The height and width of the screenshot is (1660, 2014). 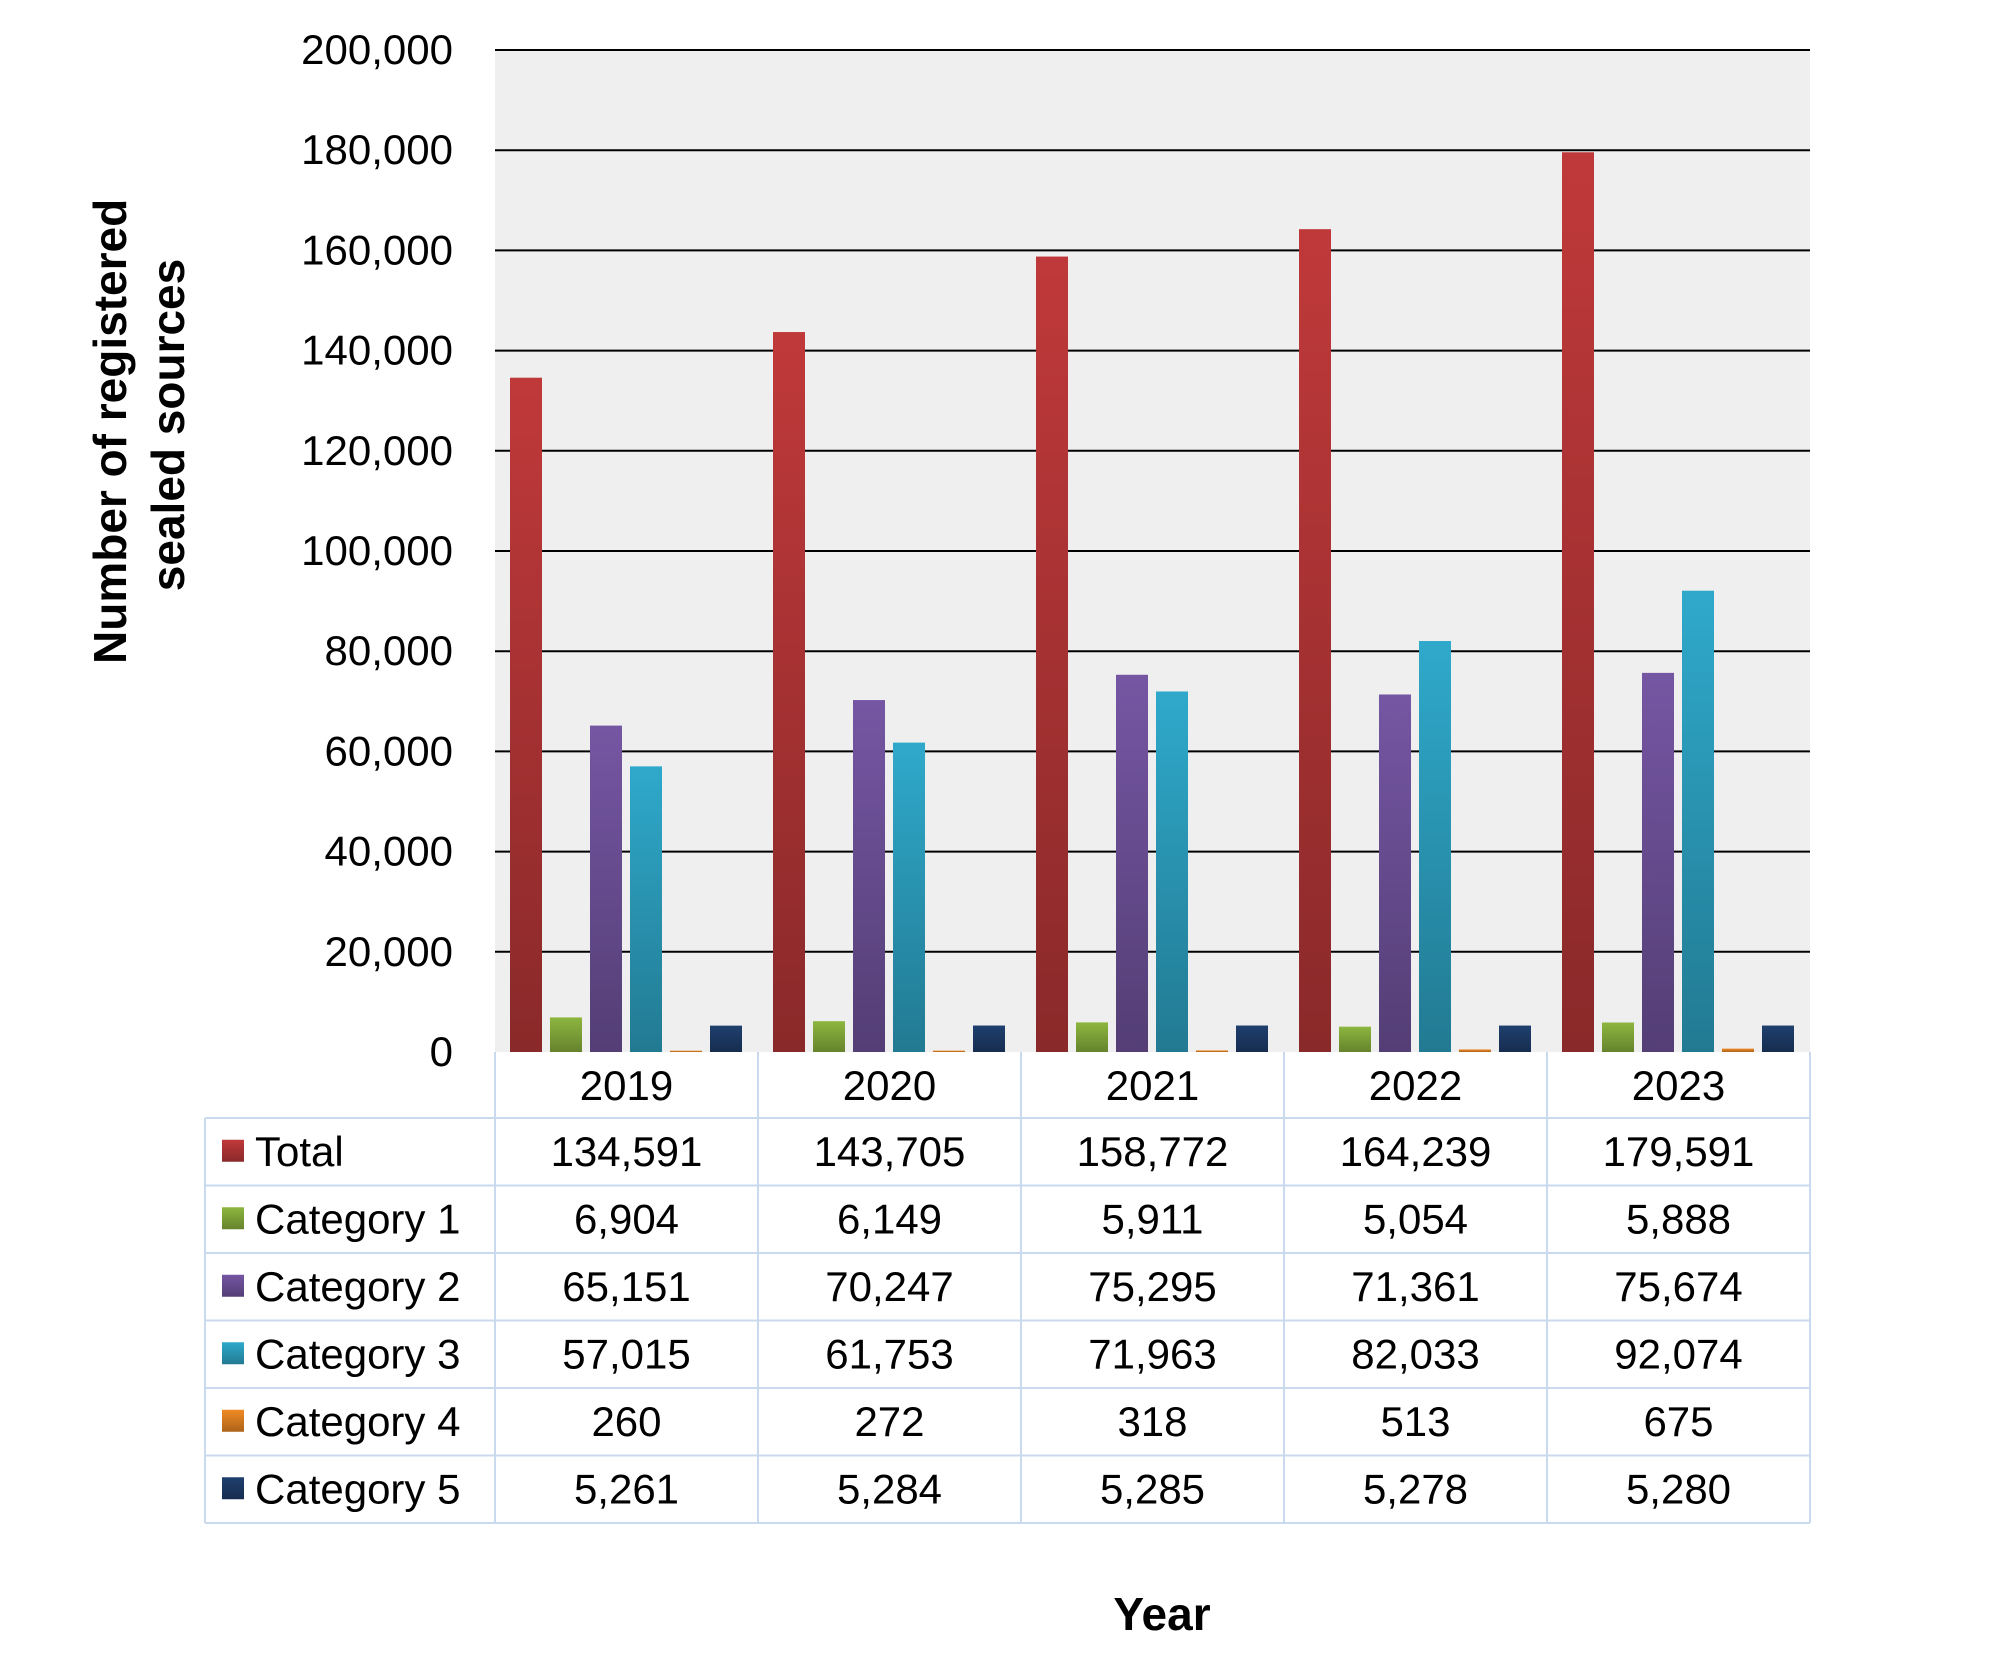 I want to click on table-cell-value: 143,705, so click(x=890, y=1151).